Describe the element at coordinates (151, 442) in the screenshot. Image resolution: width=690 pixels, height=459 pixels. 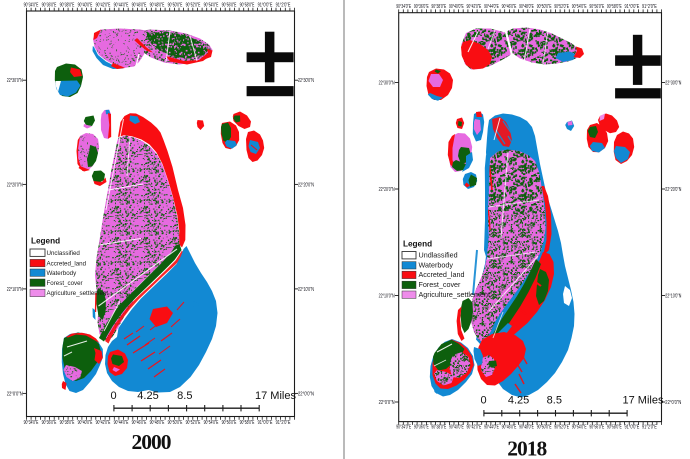
I see `svg-text: 2000` at that location.